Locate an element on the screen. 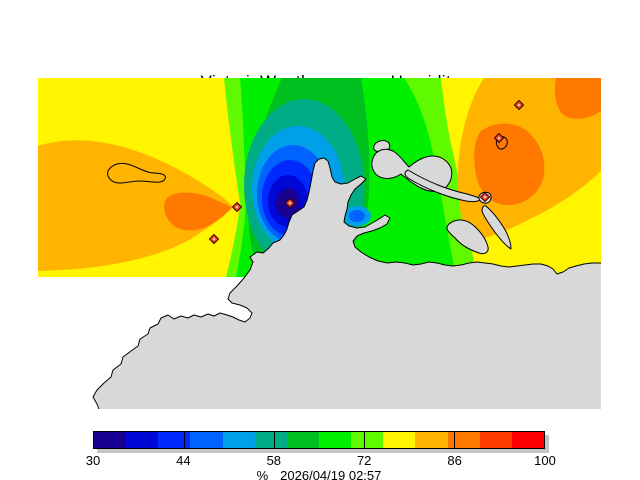 The image size is (640, 480). band-orange-east is located at coordinates (509, 164).